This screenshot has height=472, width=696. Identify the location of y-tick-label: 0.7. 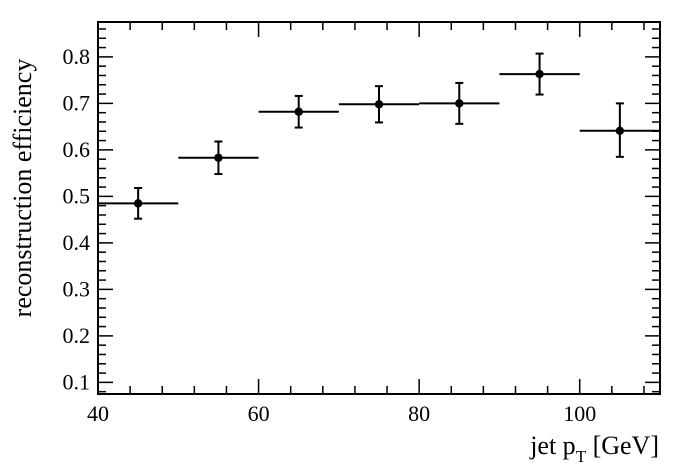
(77, 102).